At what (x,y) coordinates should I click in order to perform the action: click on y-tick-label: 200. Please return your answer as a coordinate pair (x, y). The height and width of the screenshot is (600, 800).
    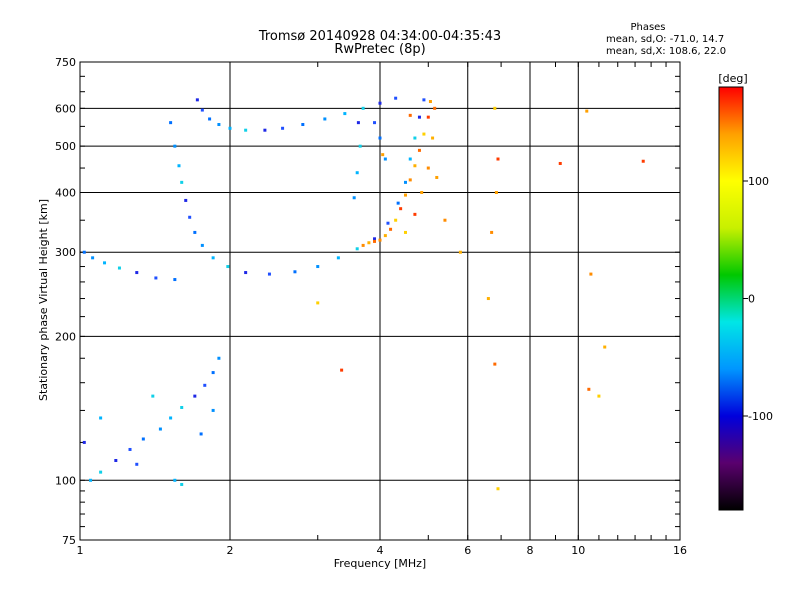
    Looking at the image, I should click on (65, 336).